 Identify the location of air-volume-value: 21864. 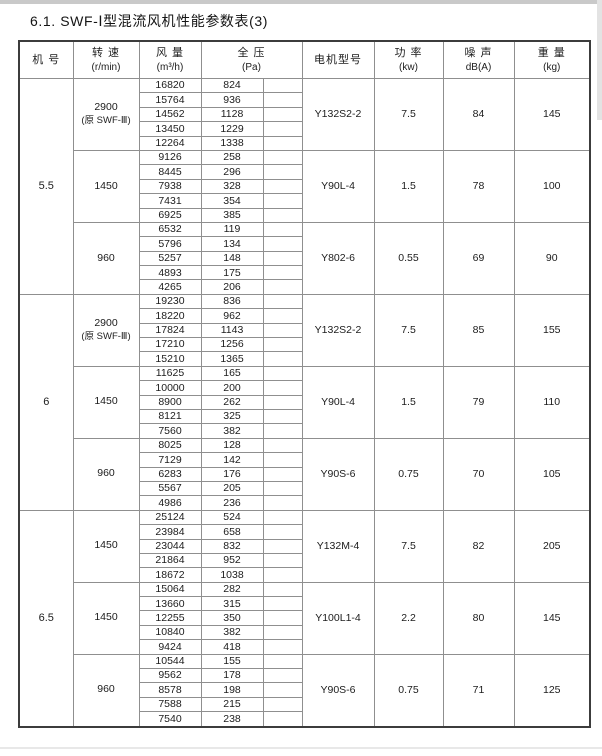
(170, 560).